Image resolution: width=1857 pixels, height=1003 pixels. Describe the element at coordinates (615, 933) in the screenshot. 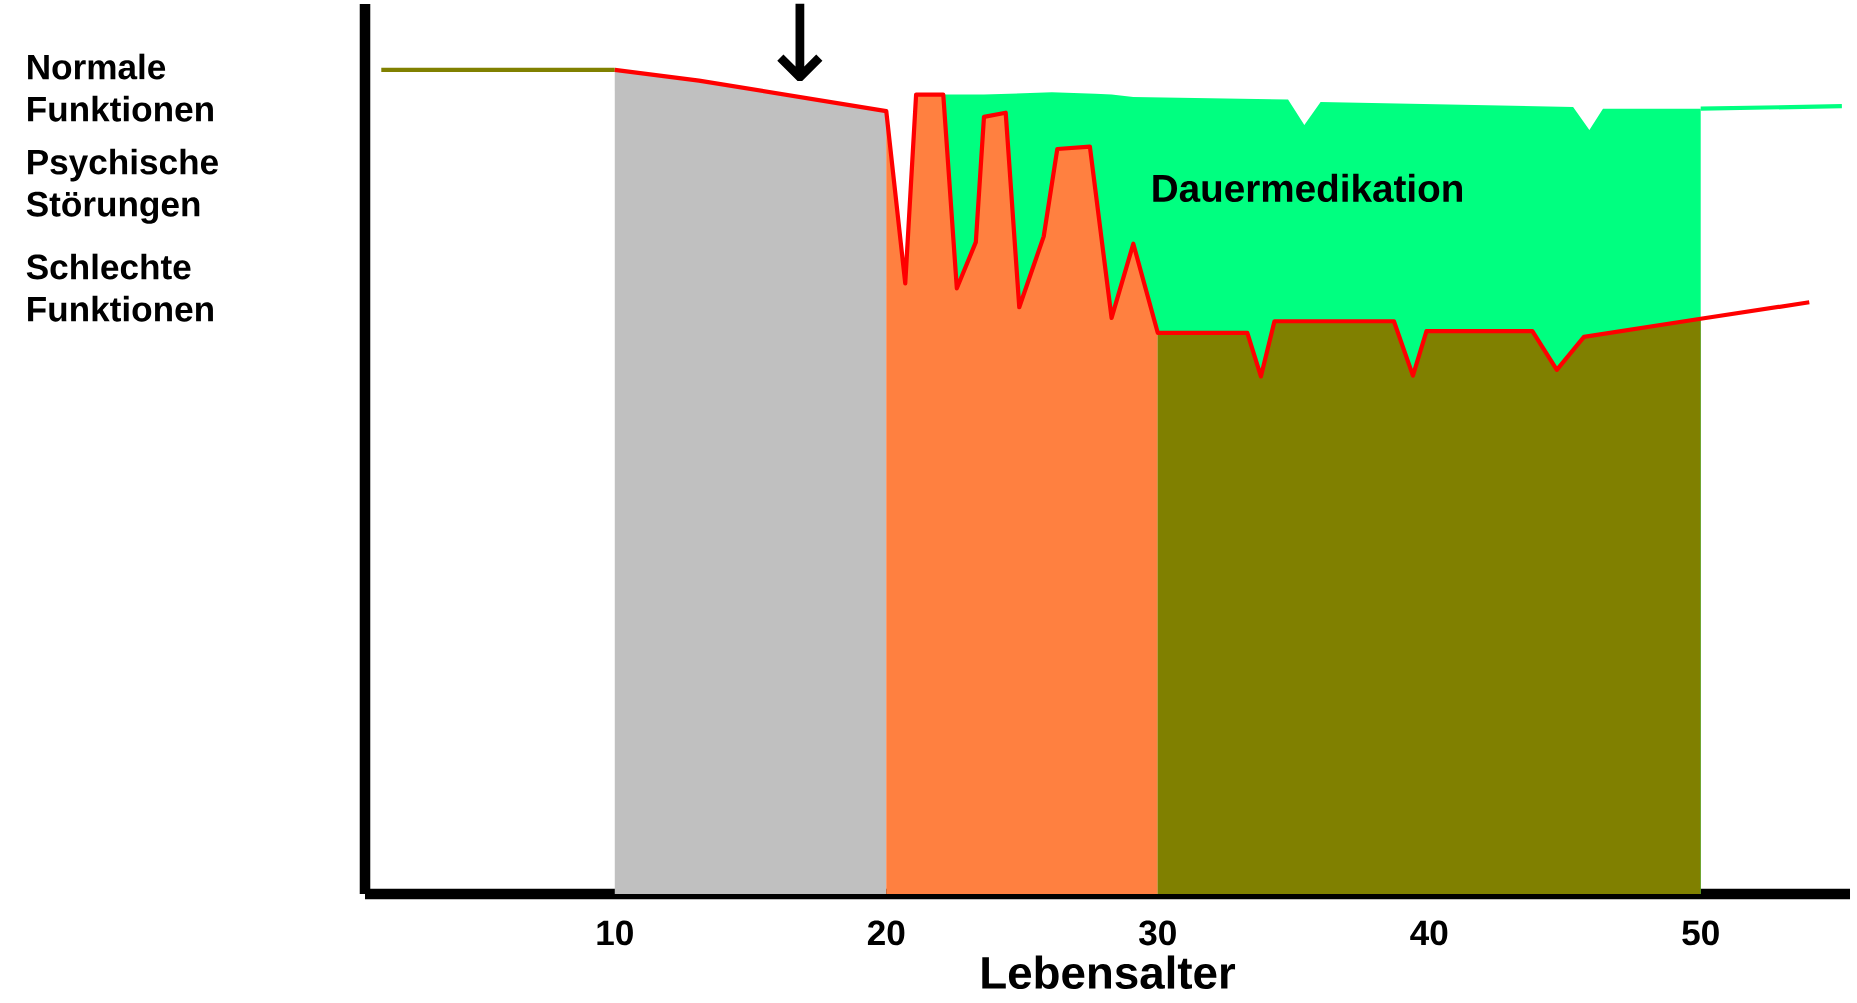

I see `x-tick-label: 10` at that location.